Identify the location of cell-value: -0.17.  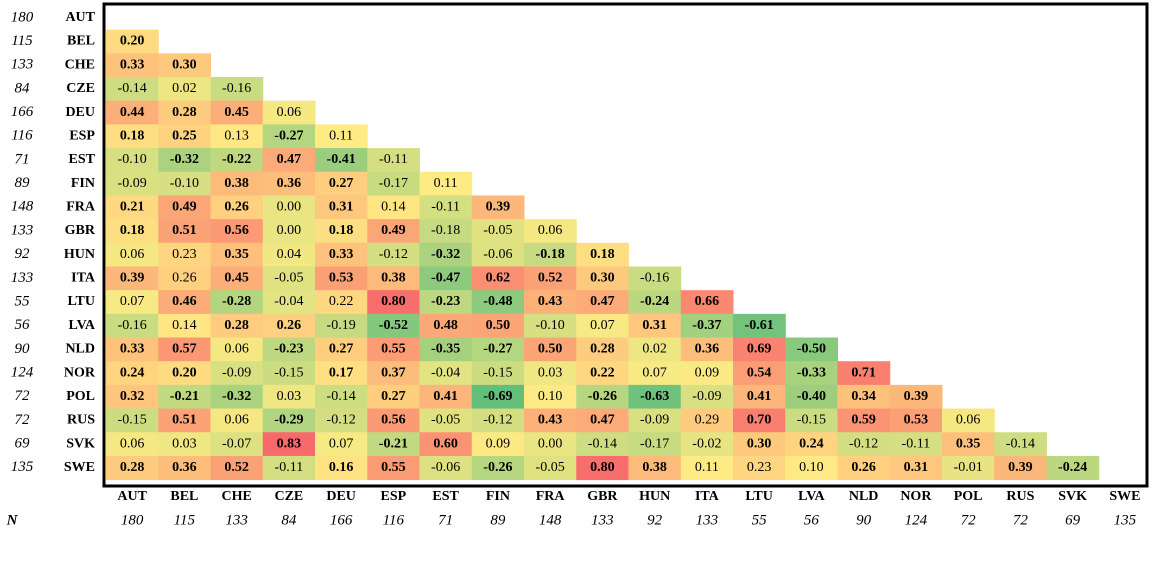
(393, 183).